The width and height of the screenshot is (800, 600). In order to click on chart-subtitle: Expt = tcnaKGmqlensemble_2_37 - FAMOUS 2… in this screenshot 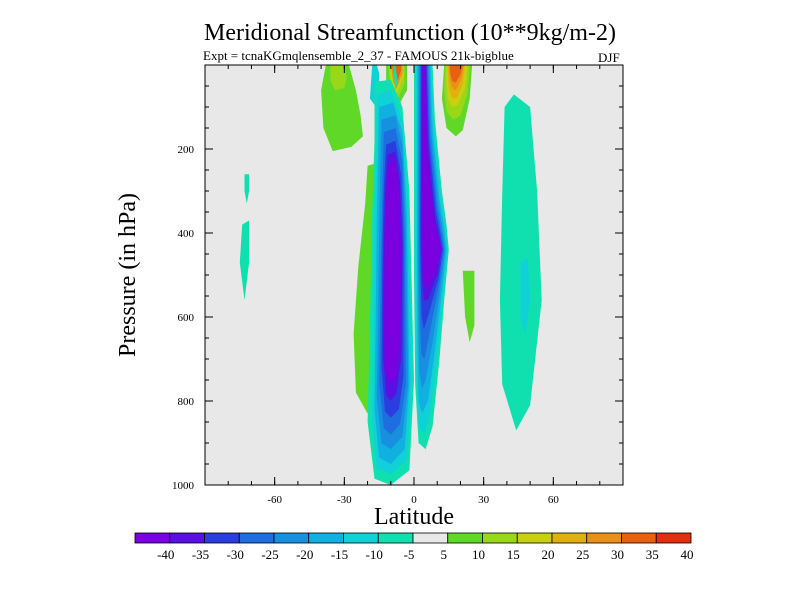, I will do `click(358, 55)`.